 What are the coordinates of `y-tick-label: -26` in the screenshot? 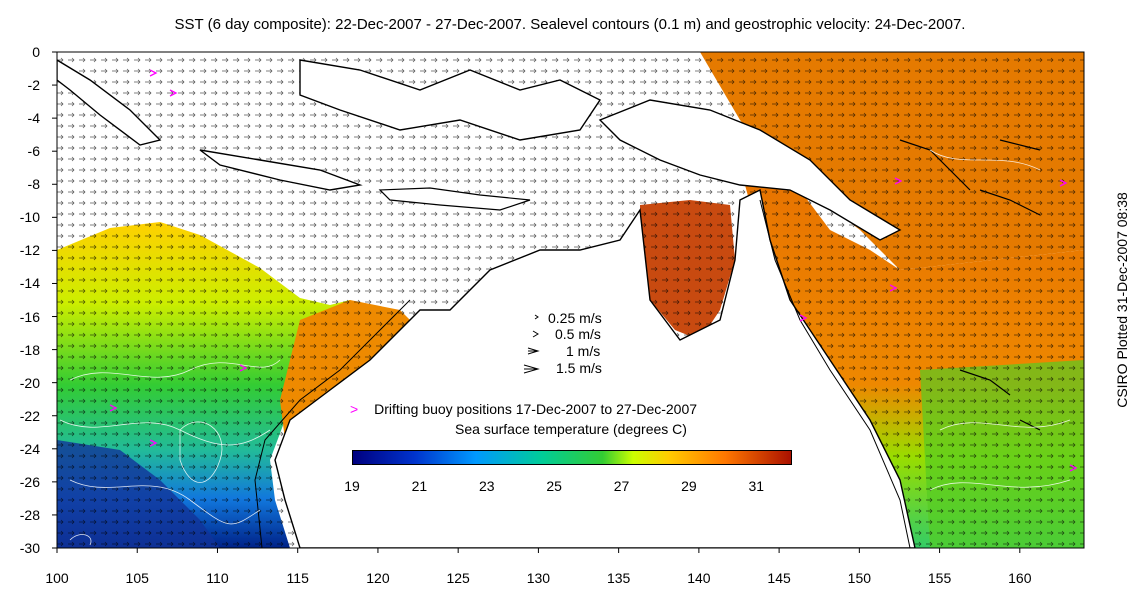 It's located at (29, 481).